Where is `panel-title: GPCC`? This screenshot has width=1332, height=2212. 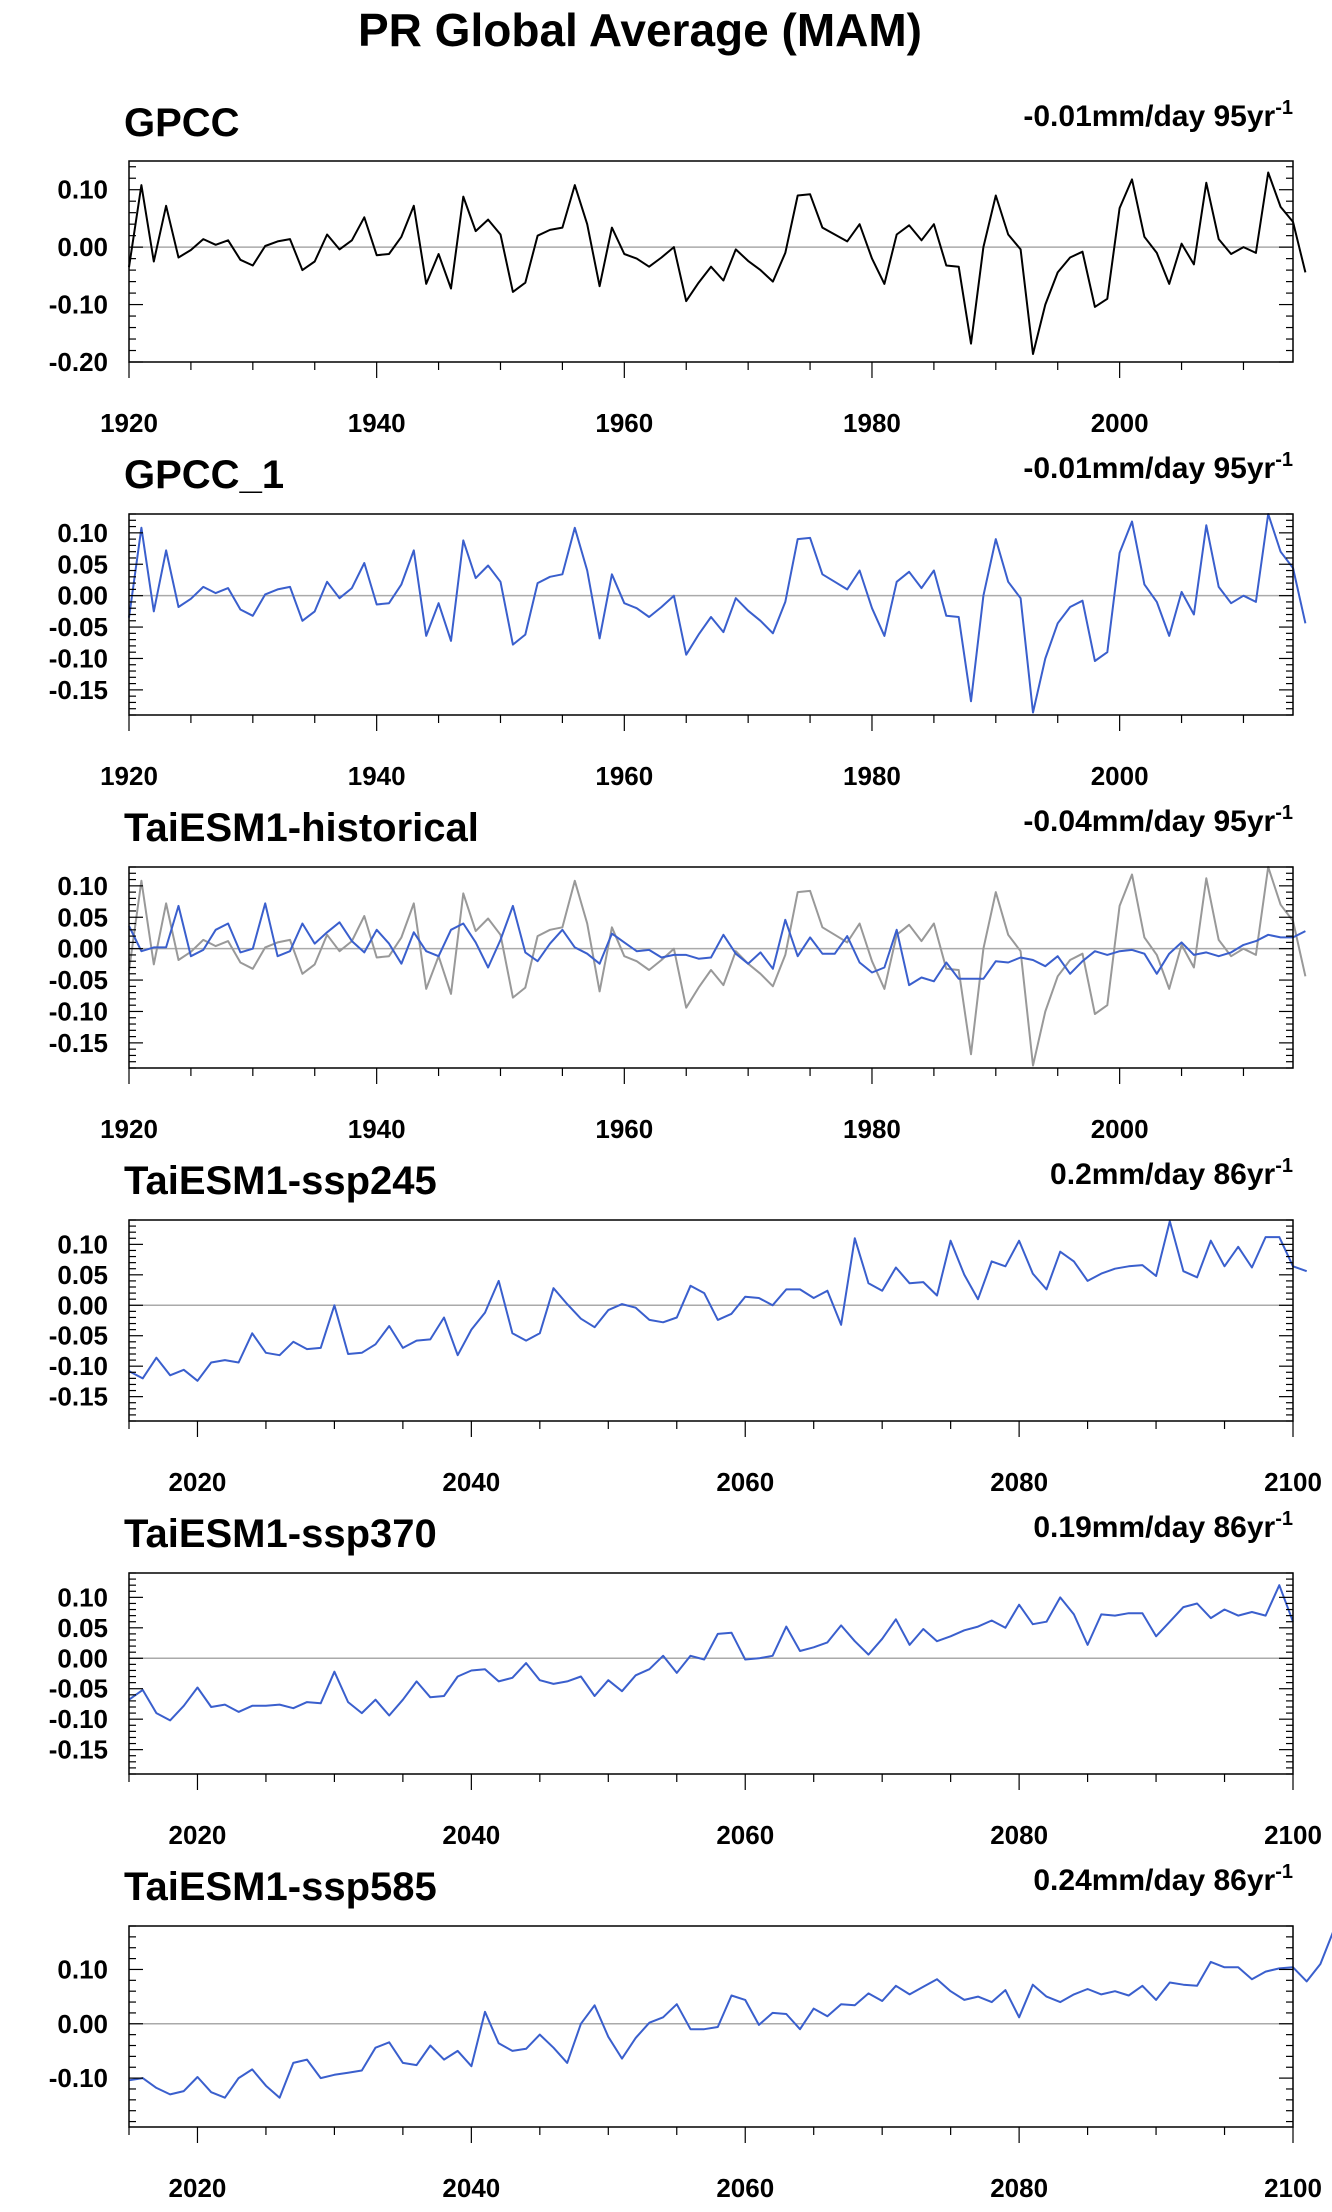
panel-title: GPCC is located at coordinates (182, 123).